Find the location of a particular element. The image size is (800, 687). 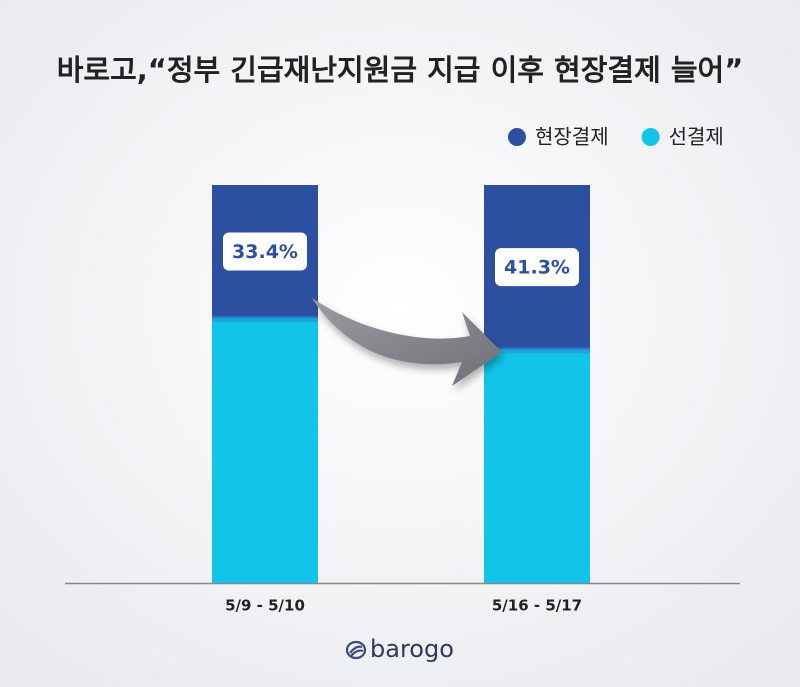

x-tick-label: 5/9 - 5/10 is located at coordinates (265, 606).